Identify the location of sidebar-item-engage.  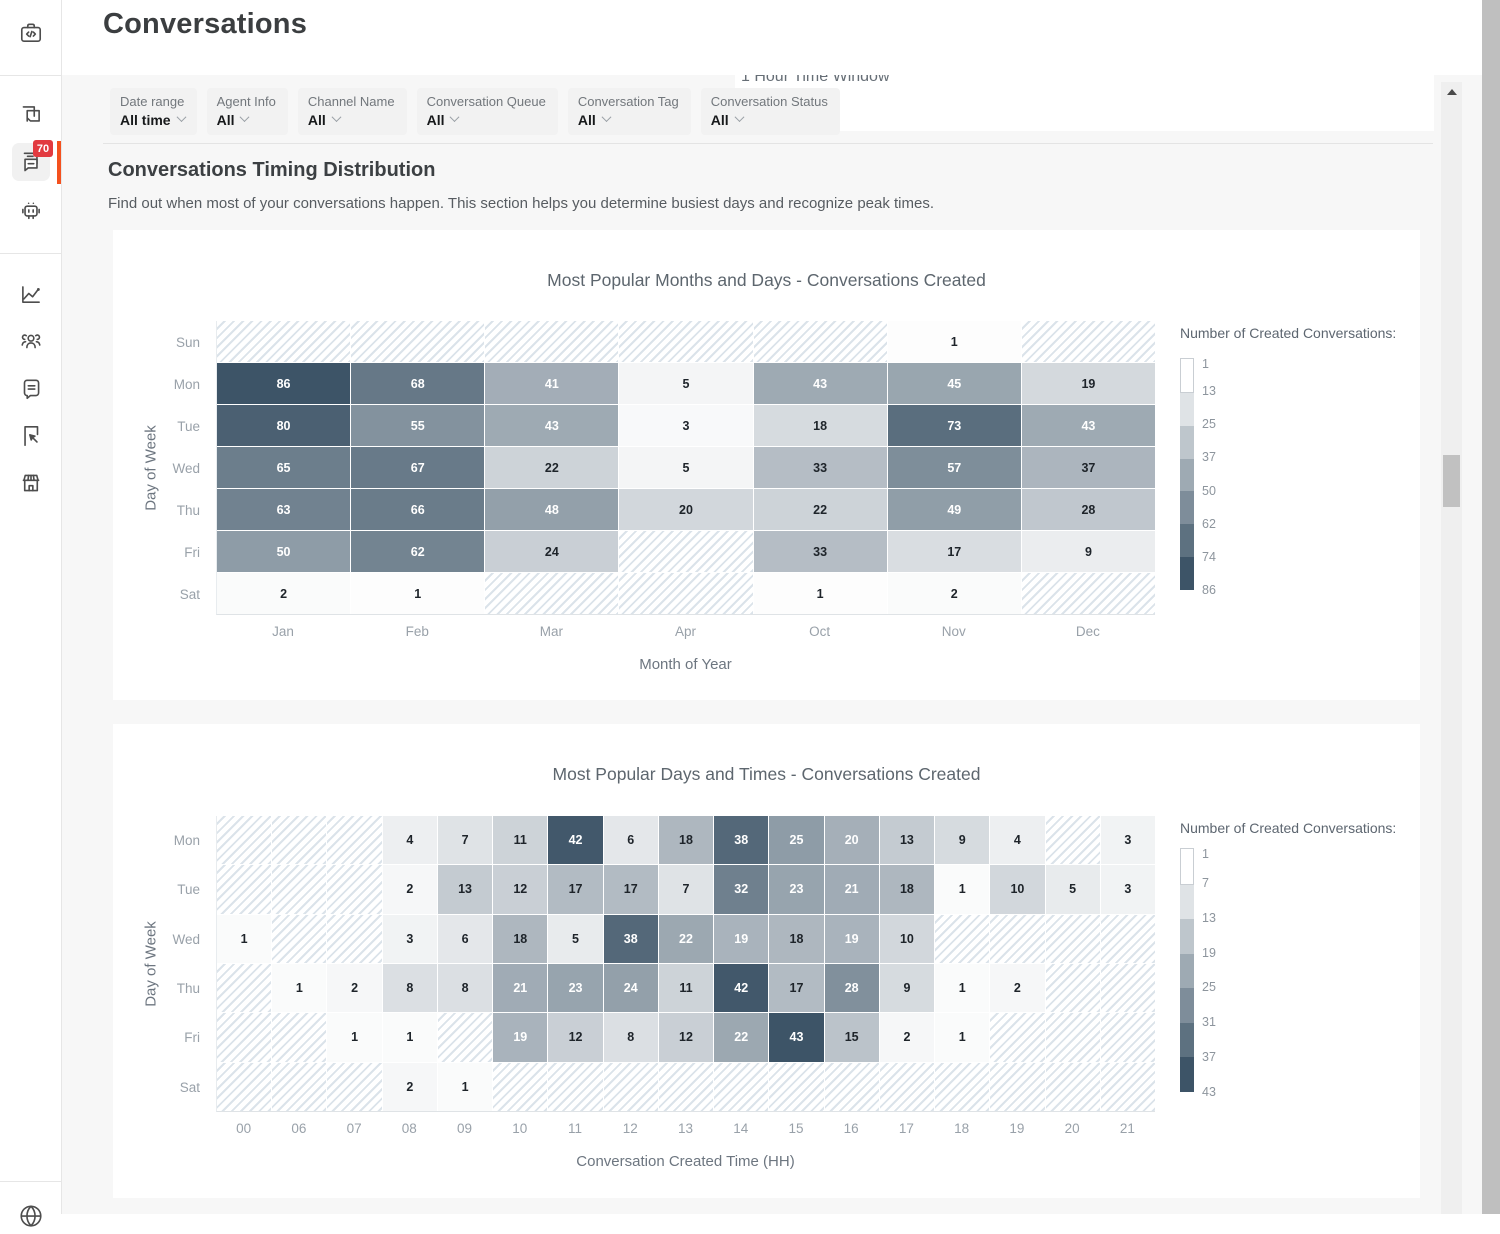
(31, 436).